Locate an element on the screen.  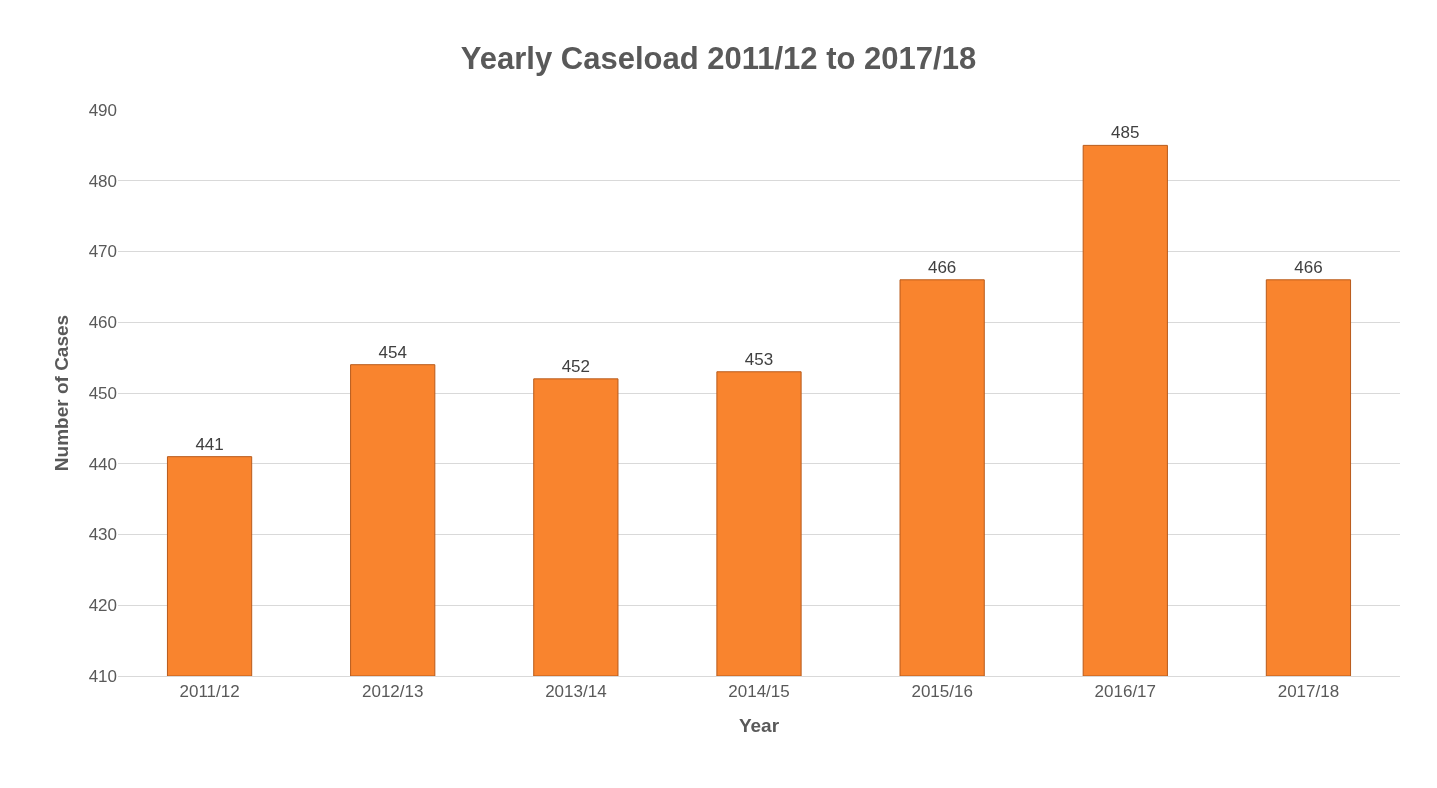
data-label: 441 is located at coordinates (209, 444).